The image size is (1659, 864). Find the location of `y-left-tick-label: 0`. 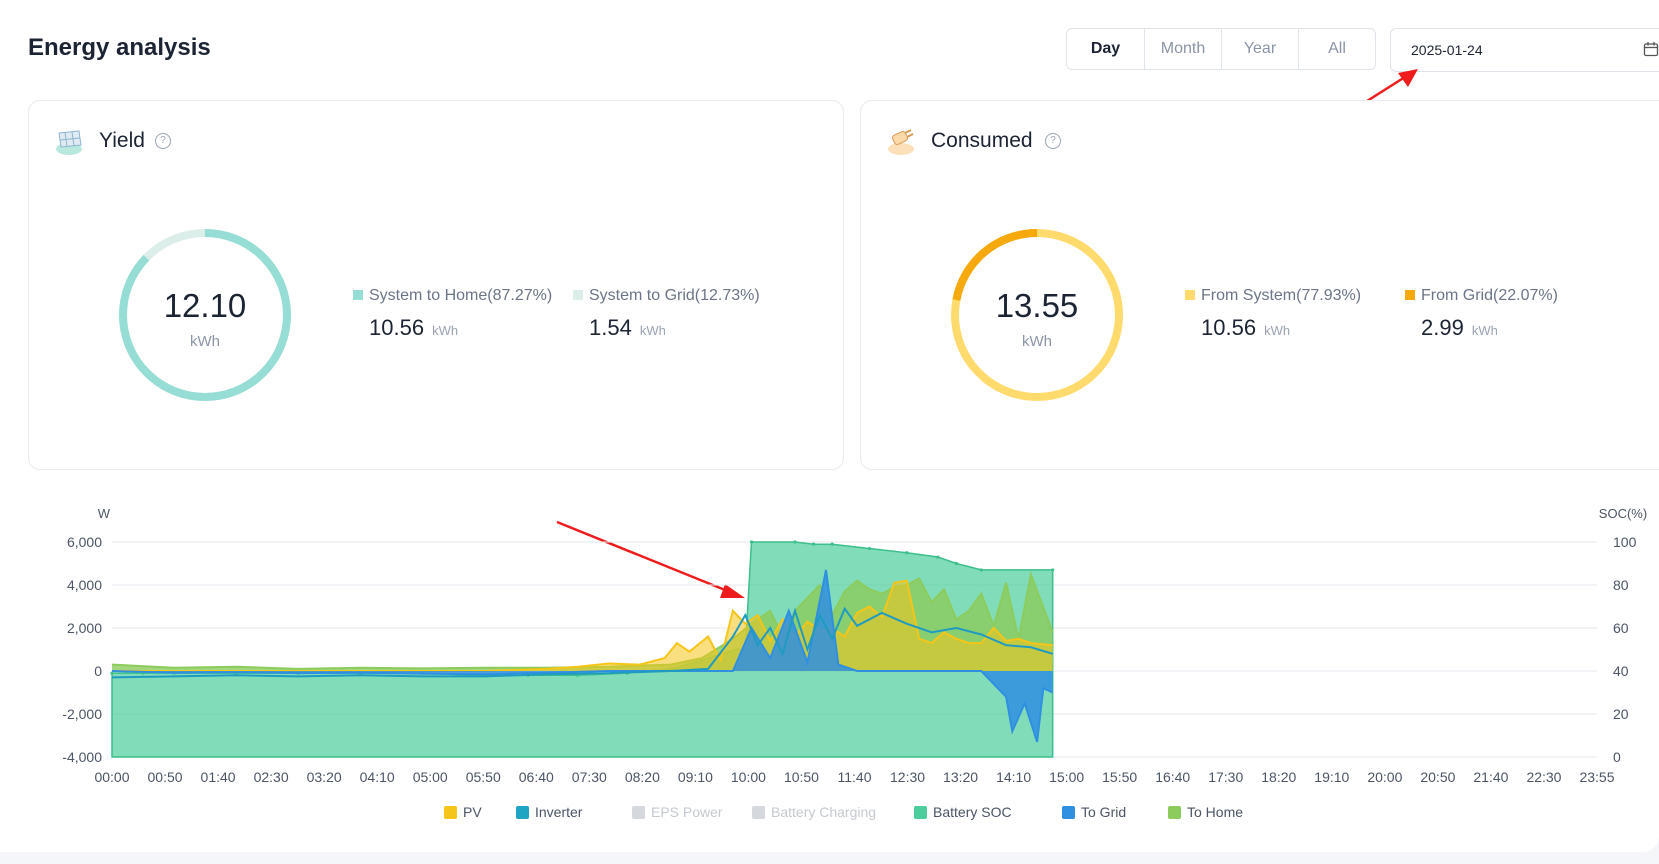

y-left-tick-label: 0 is located at coordinates (98, 671).